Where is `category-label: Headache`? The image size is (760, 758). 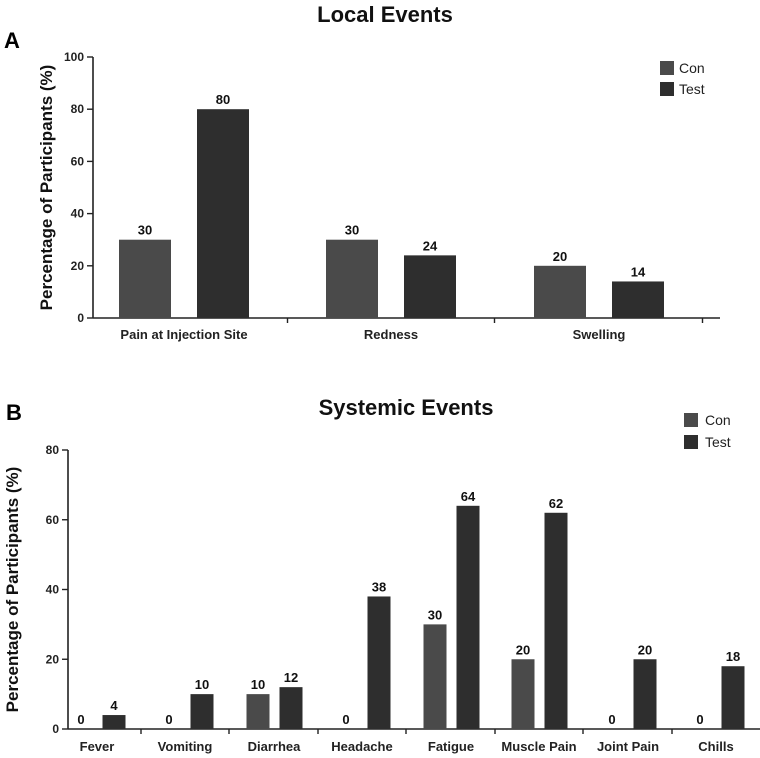
category-label: Headache is located at coordinates (361, 746).